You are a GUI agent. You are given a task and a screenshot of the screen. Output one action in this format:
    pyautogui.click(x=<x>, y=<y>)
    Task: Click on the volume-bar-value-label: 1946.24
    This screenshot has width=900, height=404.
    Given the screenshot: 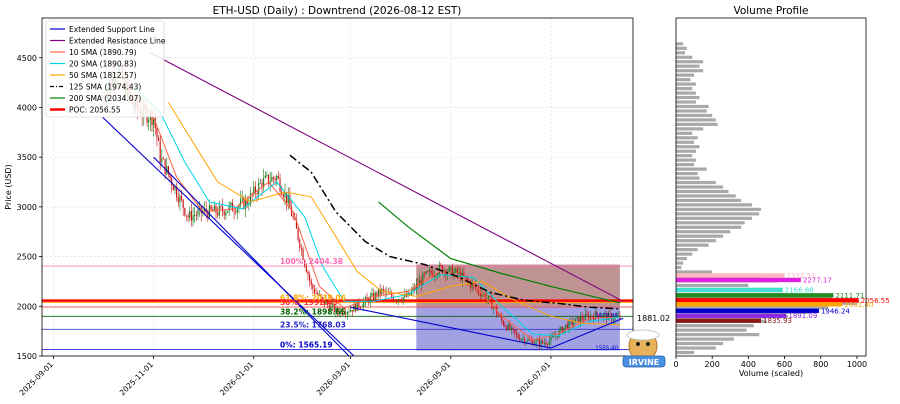 What is the action you would take?
    pyautogui.click(x=835, y=311)
    